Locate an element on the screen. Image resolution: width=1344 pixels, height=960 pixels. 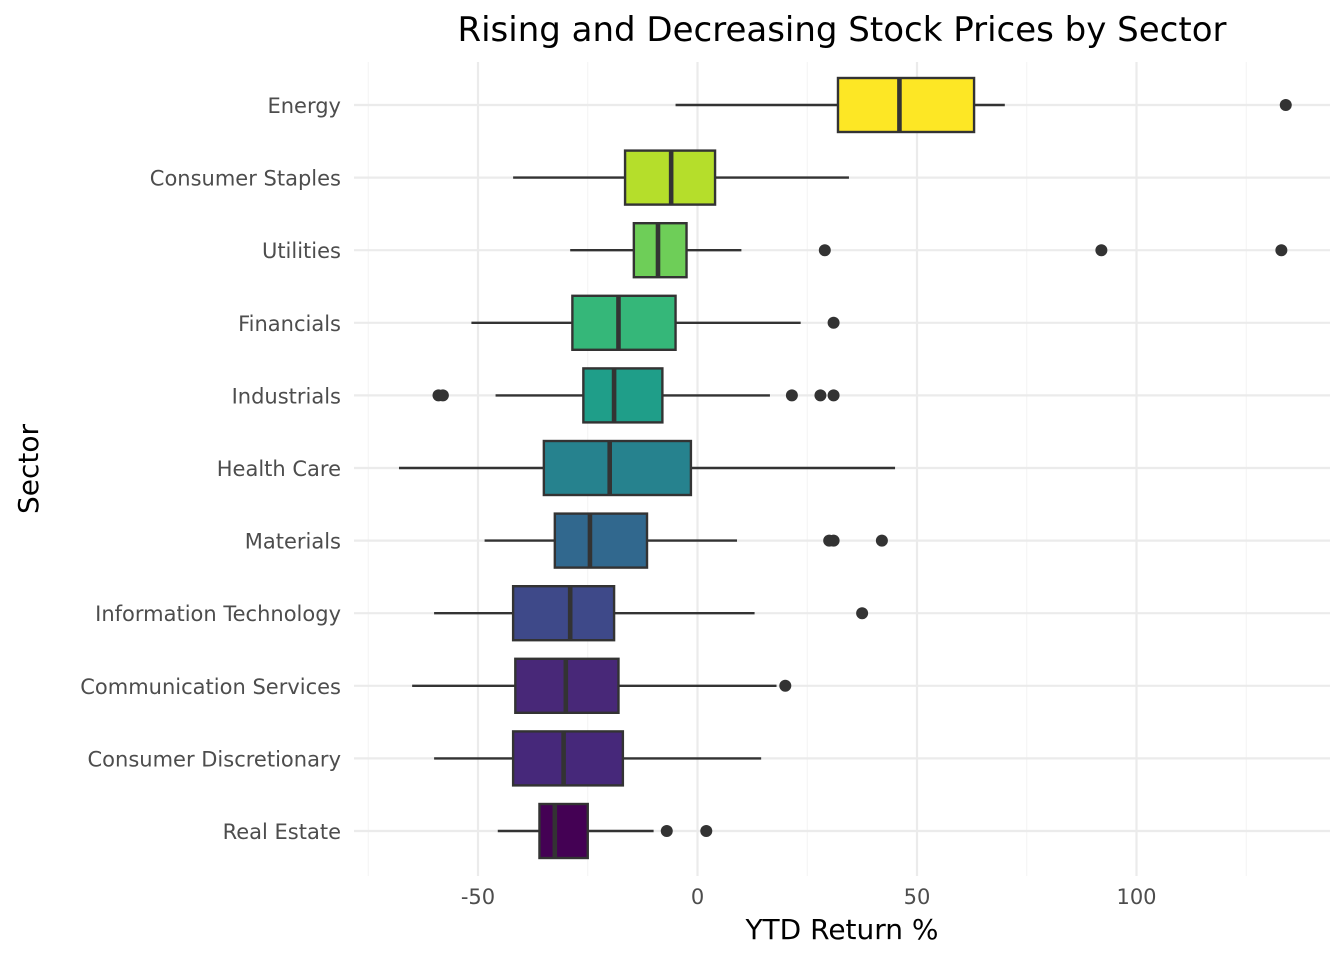
x-axis-title: YTD Return % is located at coordinates (841, 929).